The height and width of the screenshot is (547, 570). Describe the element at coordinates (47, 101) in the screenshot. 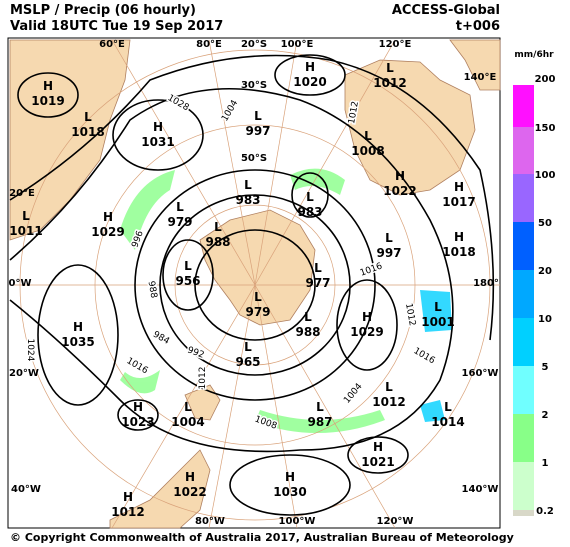

I see `pressure-center-value: 1019` at that location.